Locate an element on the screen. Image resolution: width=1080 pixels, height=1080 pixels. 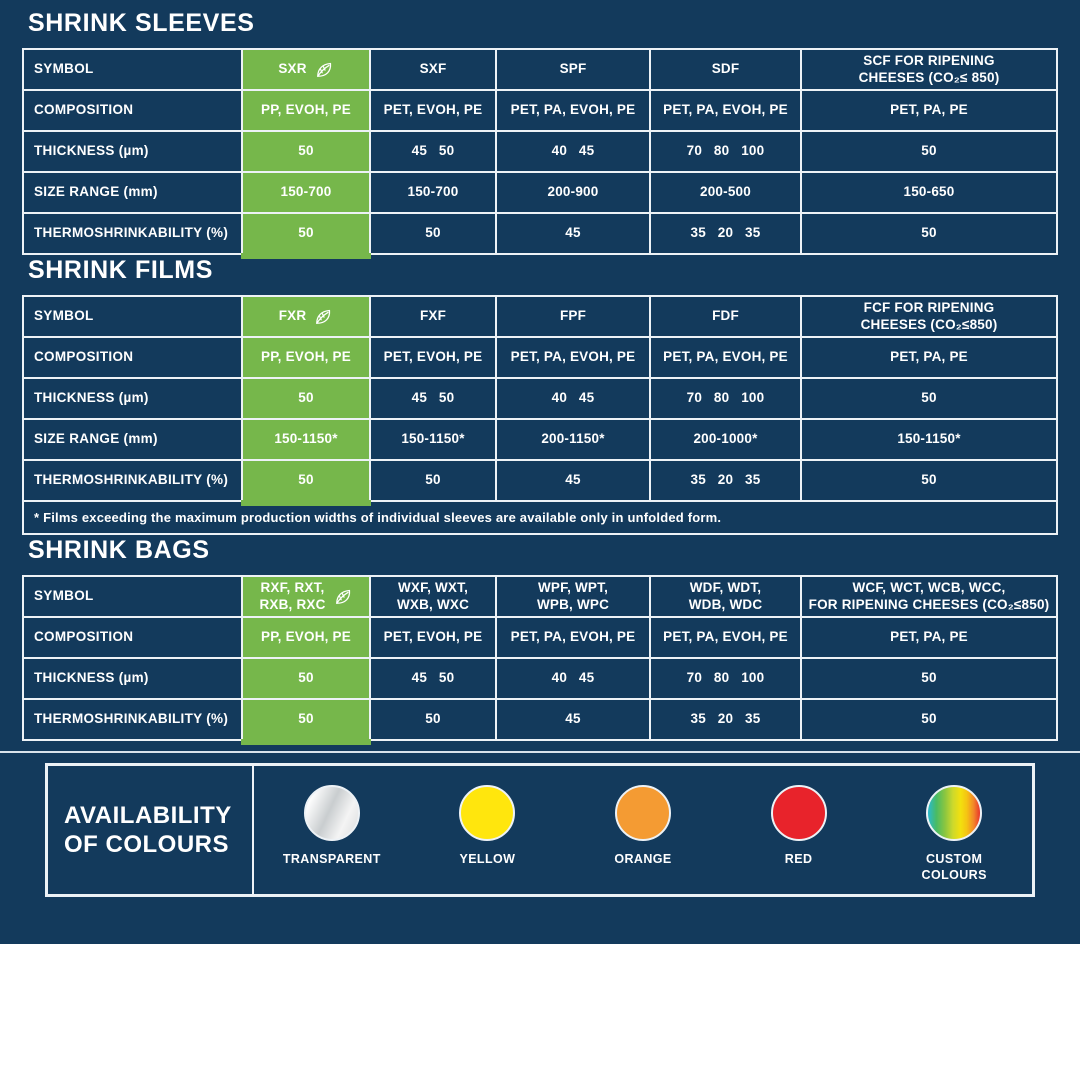
color-swatch-label: ORANGE is located at coordinates (643, 859).